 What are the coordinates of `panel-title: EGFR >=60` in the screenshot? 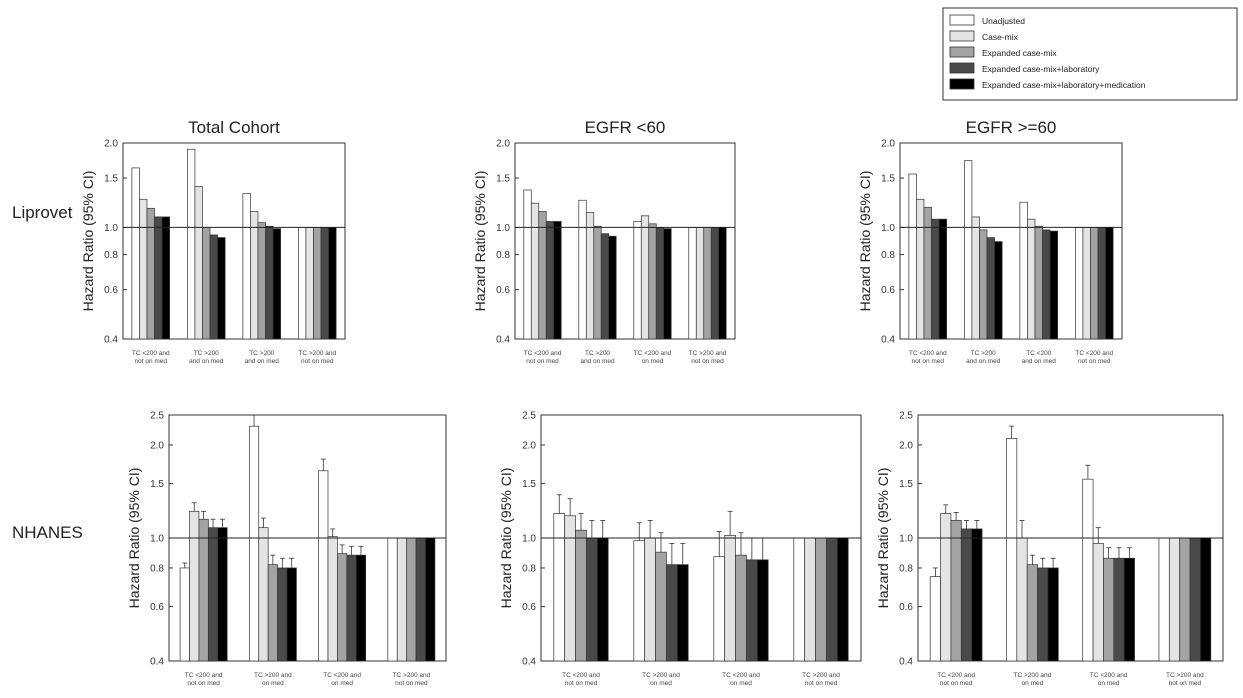 It's located at (1011, 127).